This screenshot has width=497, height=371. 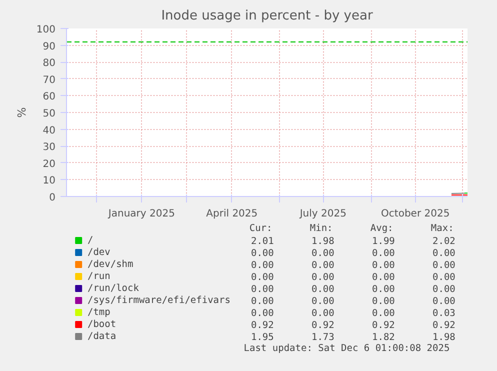 I want to click on legend-label: /, so click(x=90, y=240).